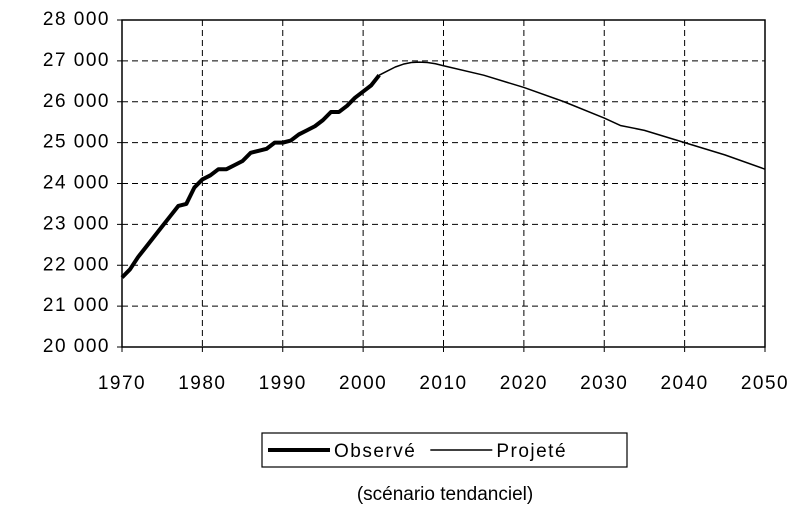  What do you see at coordinates (445, 494) in the screenshot?
I see `chart-subtitle: (scénario tendanciel)` at bounding box center [445, 494].